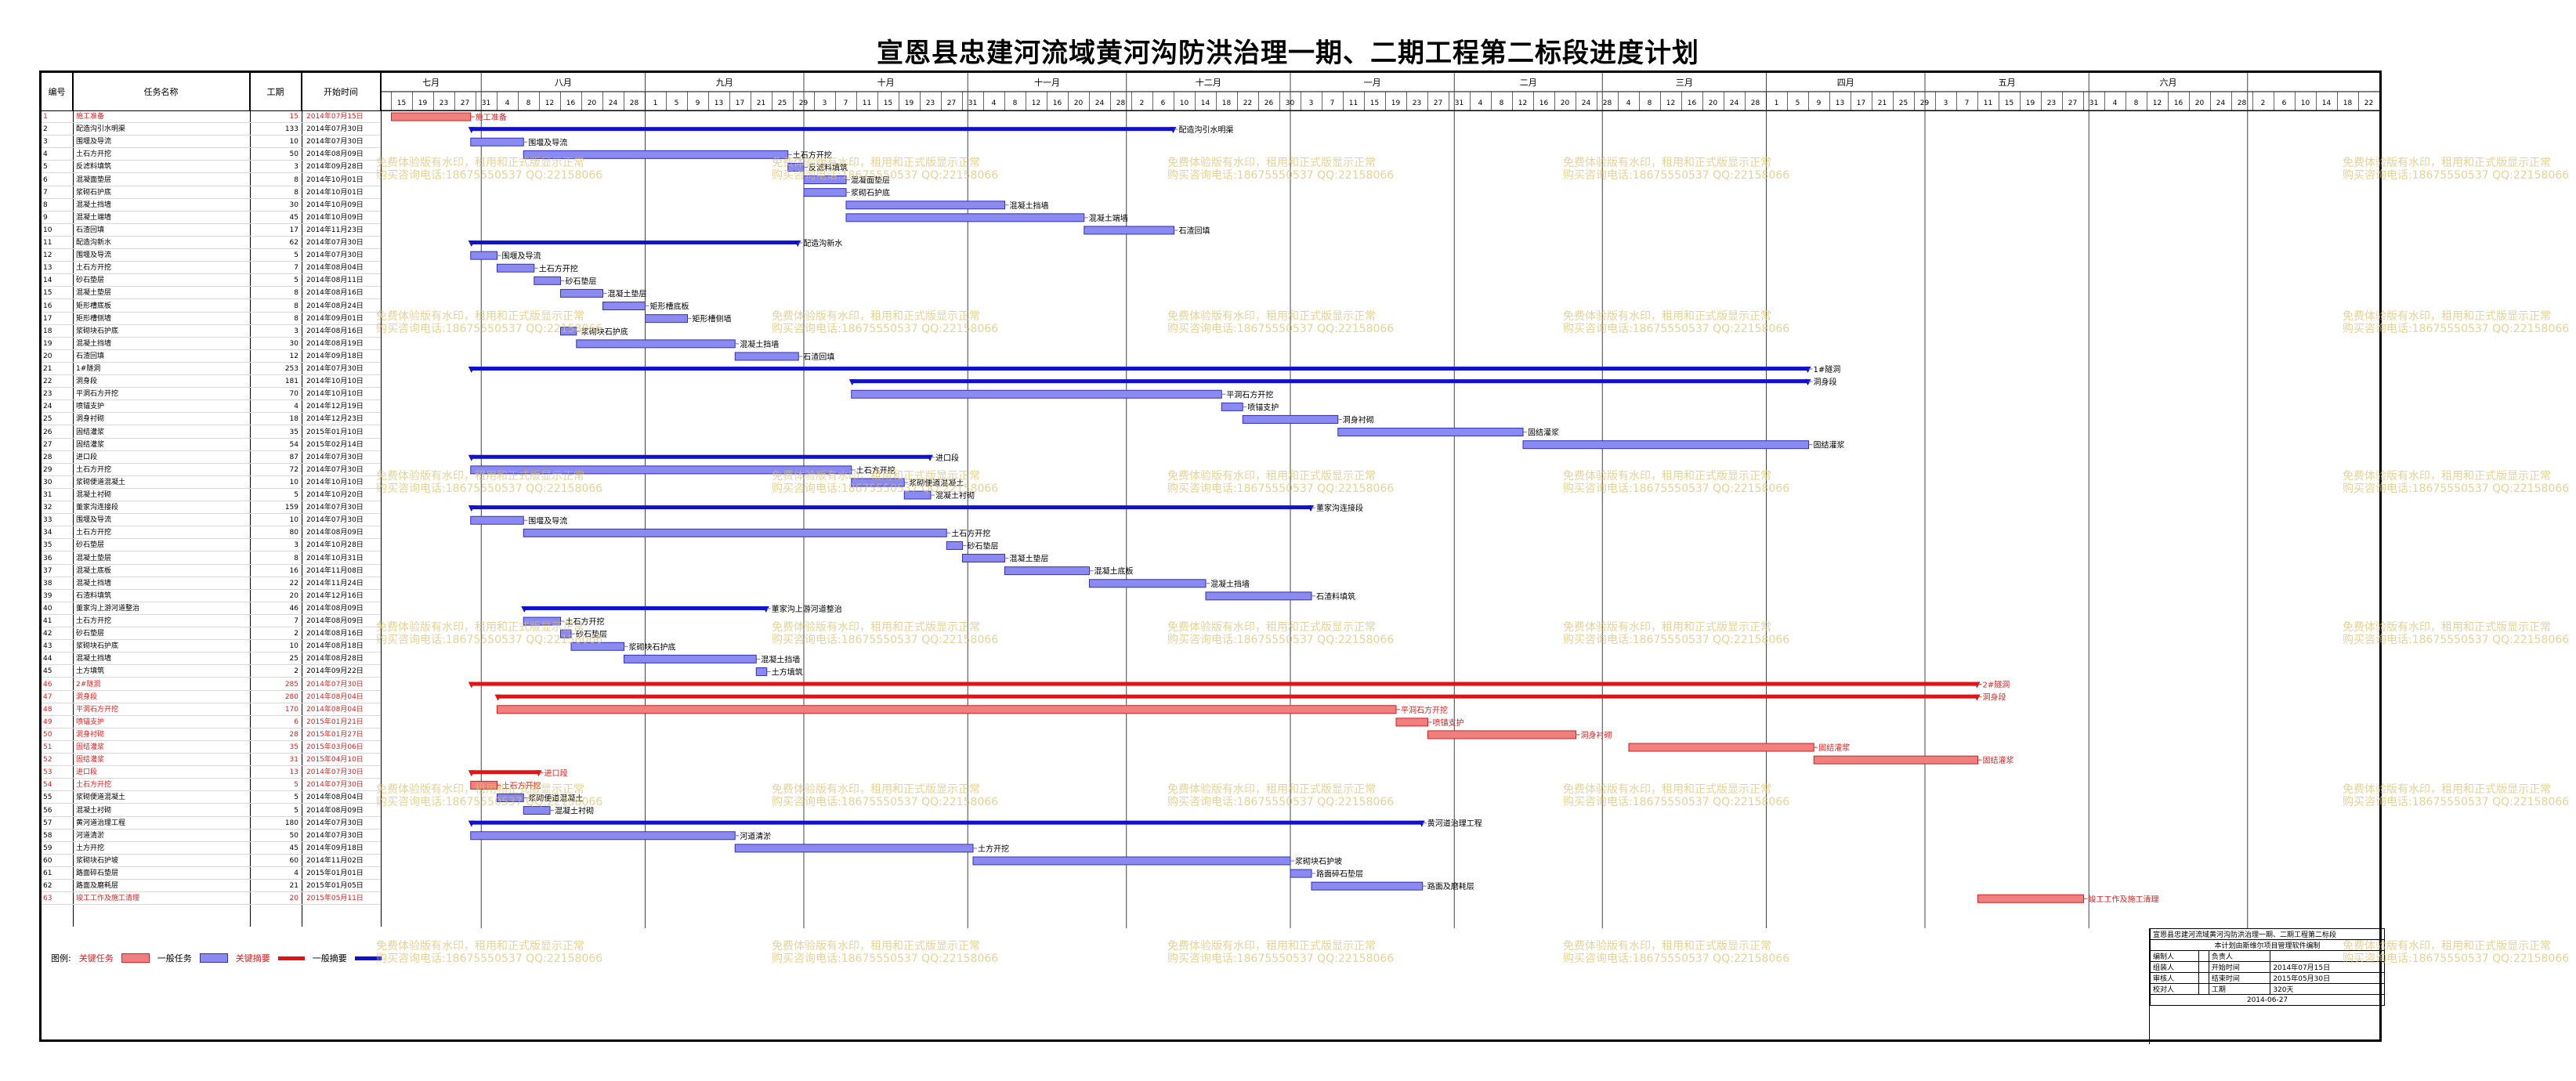 The width and height of the screenshot is (2576, 1081). Describe the element at coordinates (211, 369) in the screenshot. I see `table-row: 21 1#隧洞 253 2014年07月30日` at that location.